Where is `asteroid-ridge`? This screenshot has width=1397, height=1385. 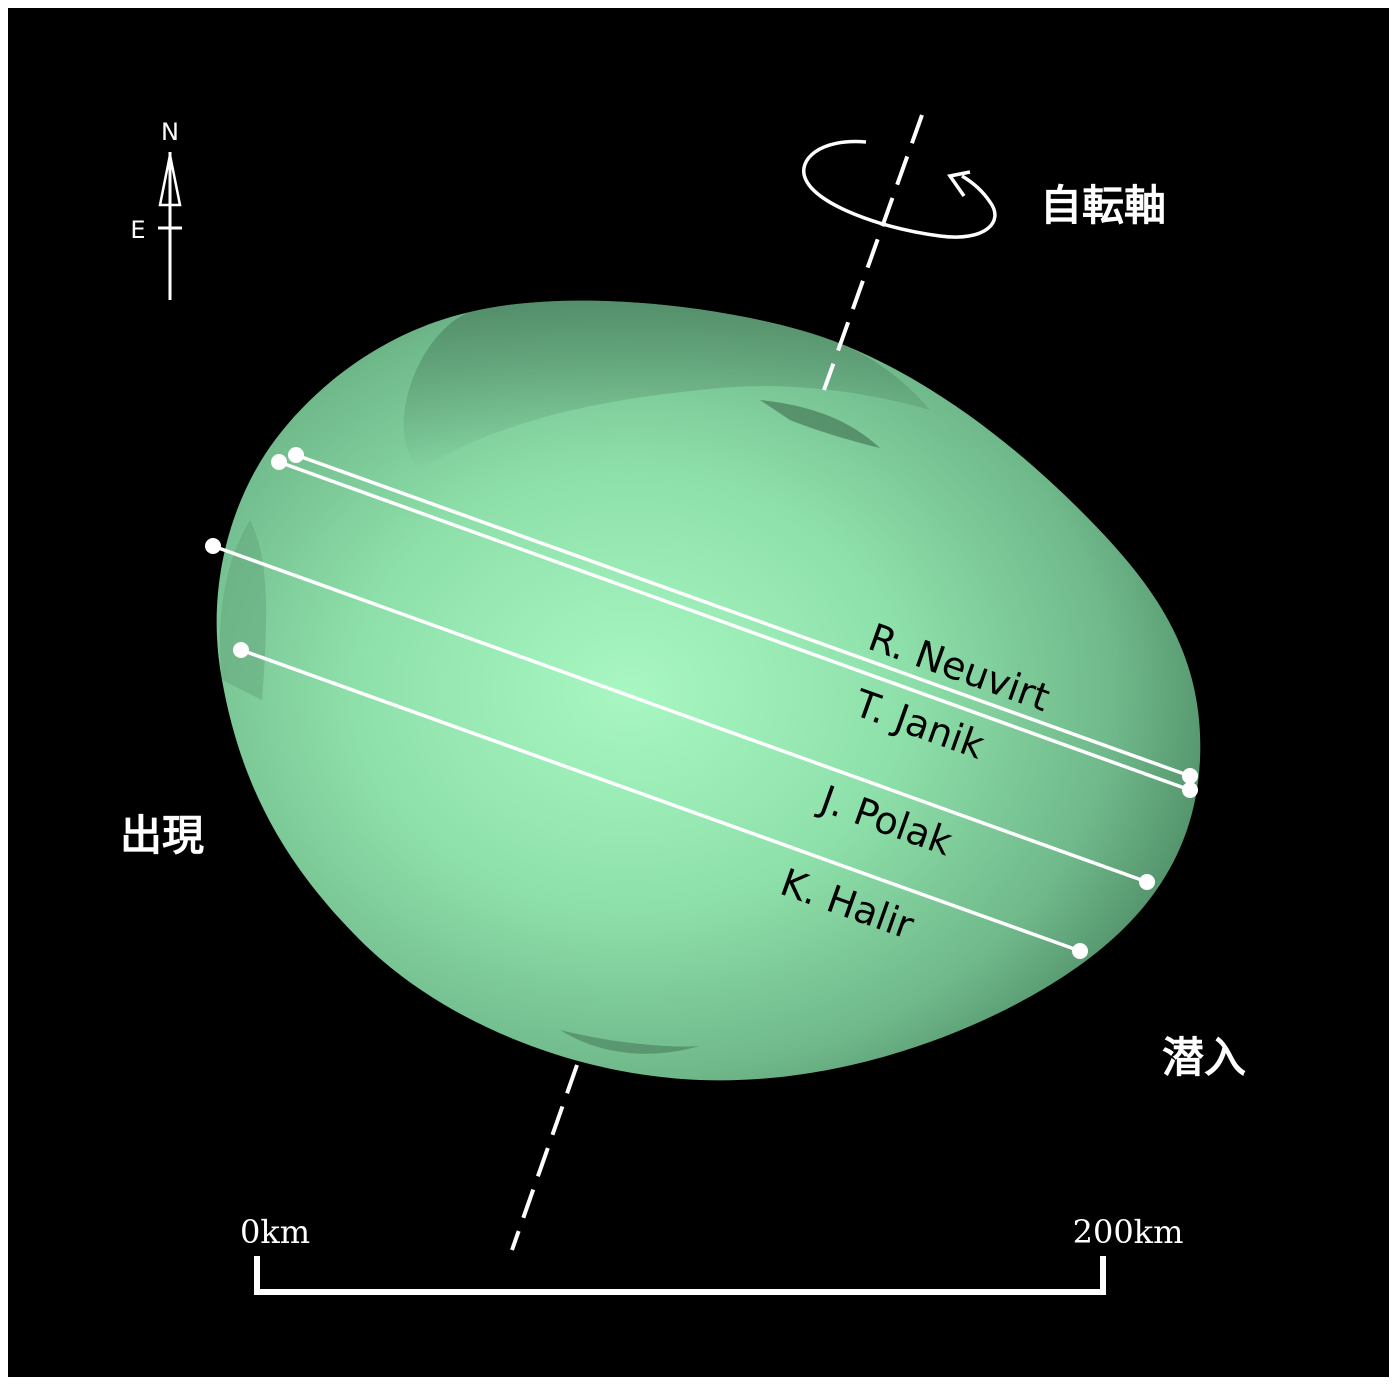 asteroid-ridge is located at coordinates (820, 424).